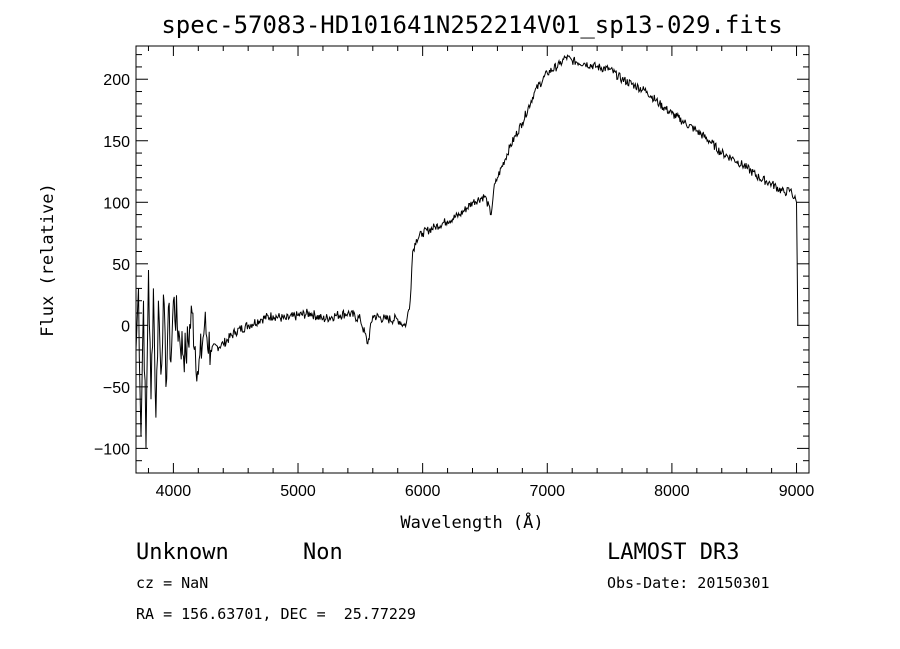  What do you see at coordinates (797, 491) in the screenshot?
I see `x-tick-label-9000: 9000` at bounding box center [797, 491].